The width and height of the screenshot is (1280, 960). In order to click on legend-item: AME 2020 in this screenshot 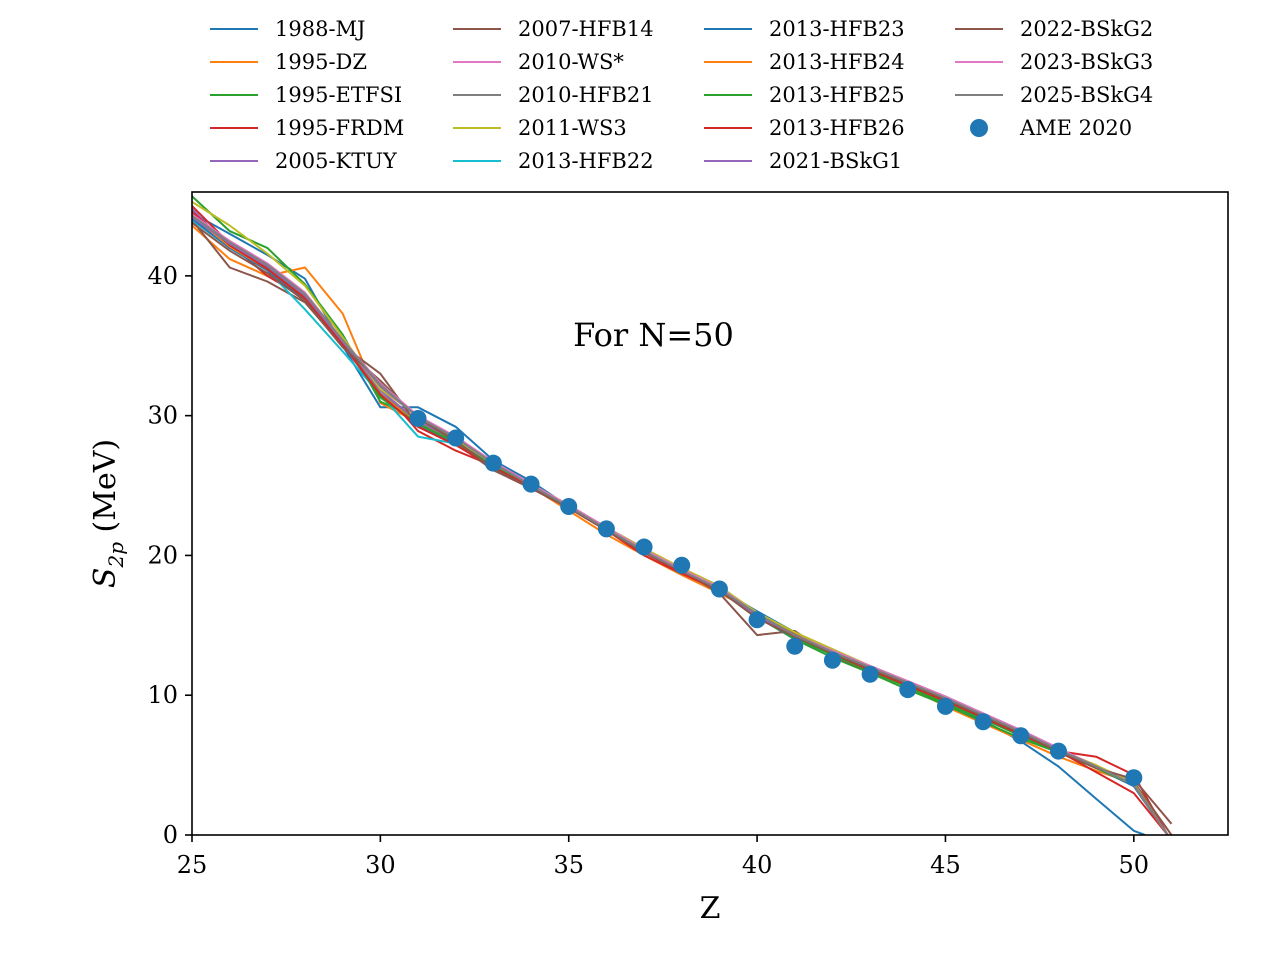, I will do `click(1051, 128)`.